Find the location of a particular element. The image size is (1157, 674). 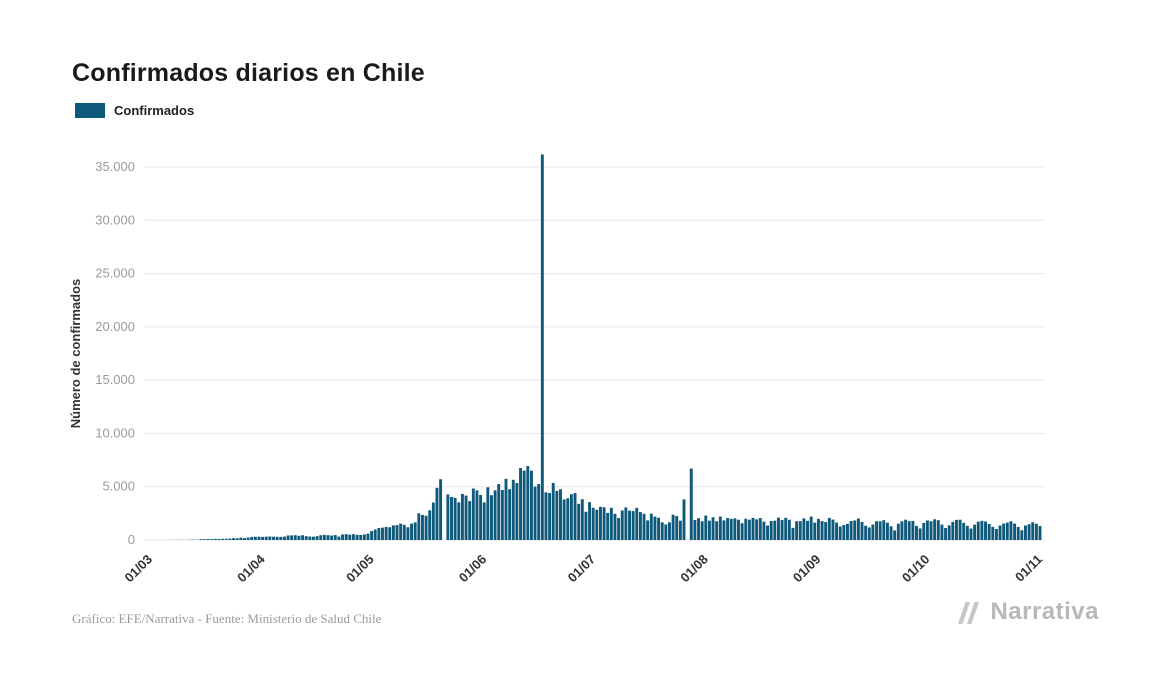

x-tick-label: 01/04 is located at coordinates (251, 568).